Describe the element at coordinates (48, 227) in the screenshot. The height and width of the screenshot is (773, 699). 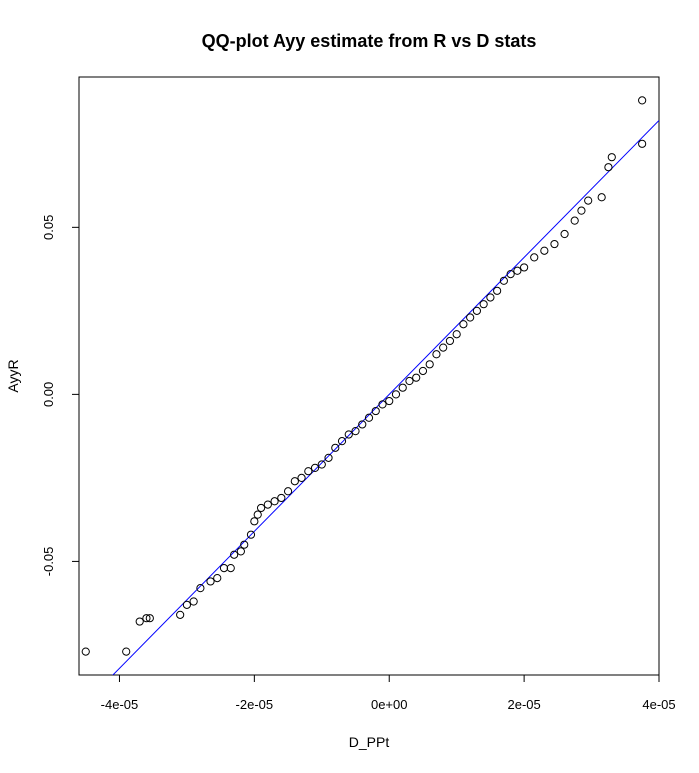
I see `y-tick-label: 0.05` at that location.